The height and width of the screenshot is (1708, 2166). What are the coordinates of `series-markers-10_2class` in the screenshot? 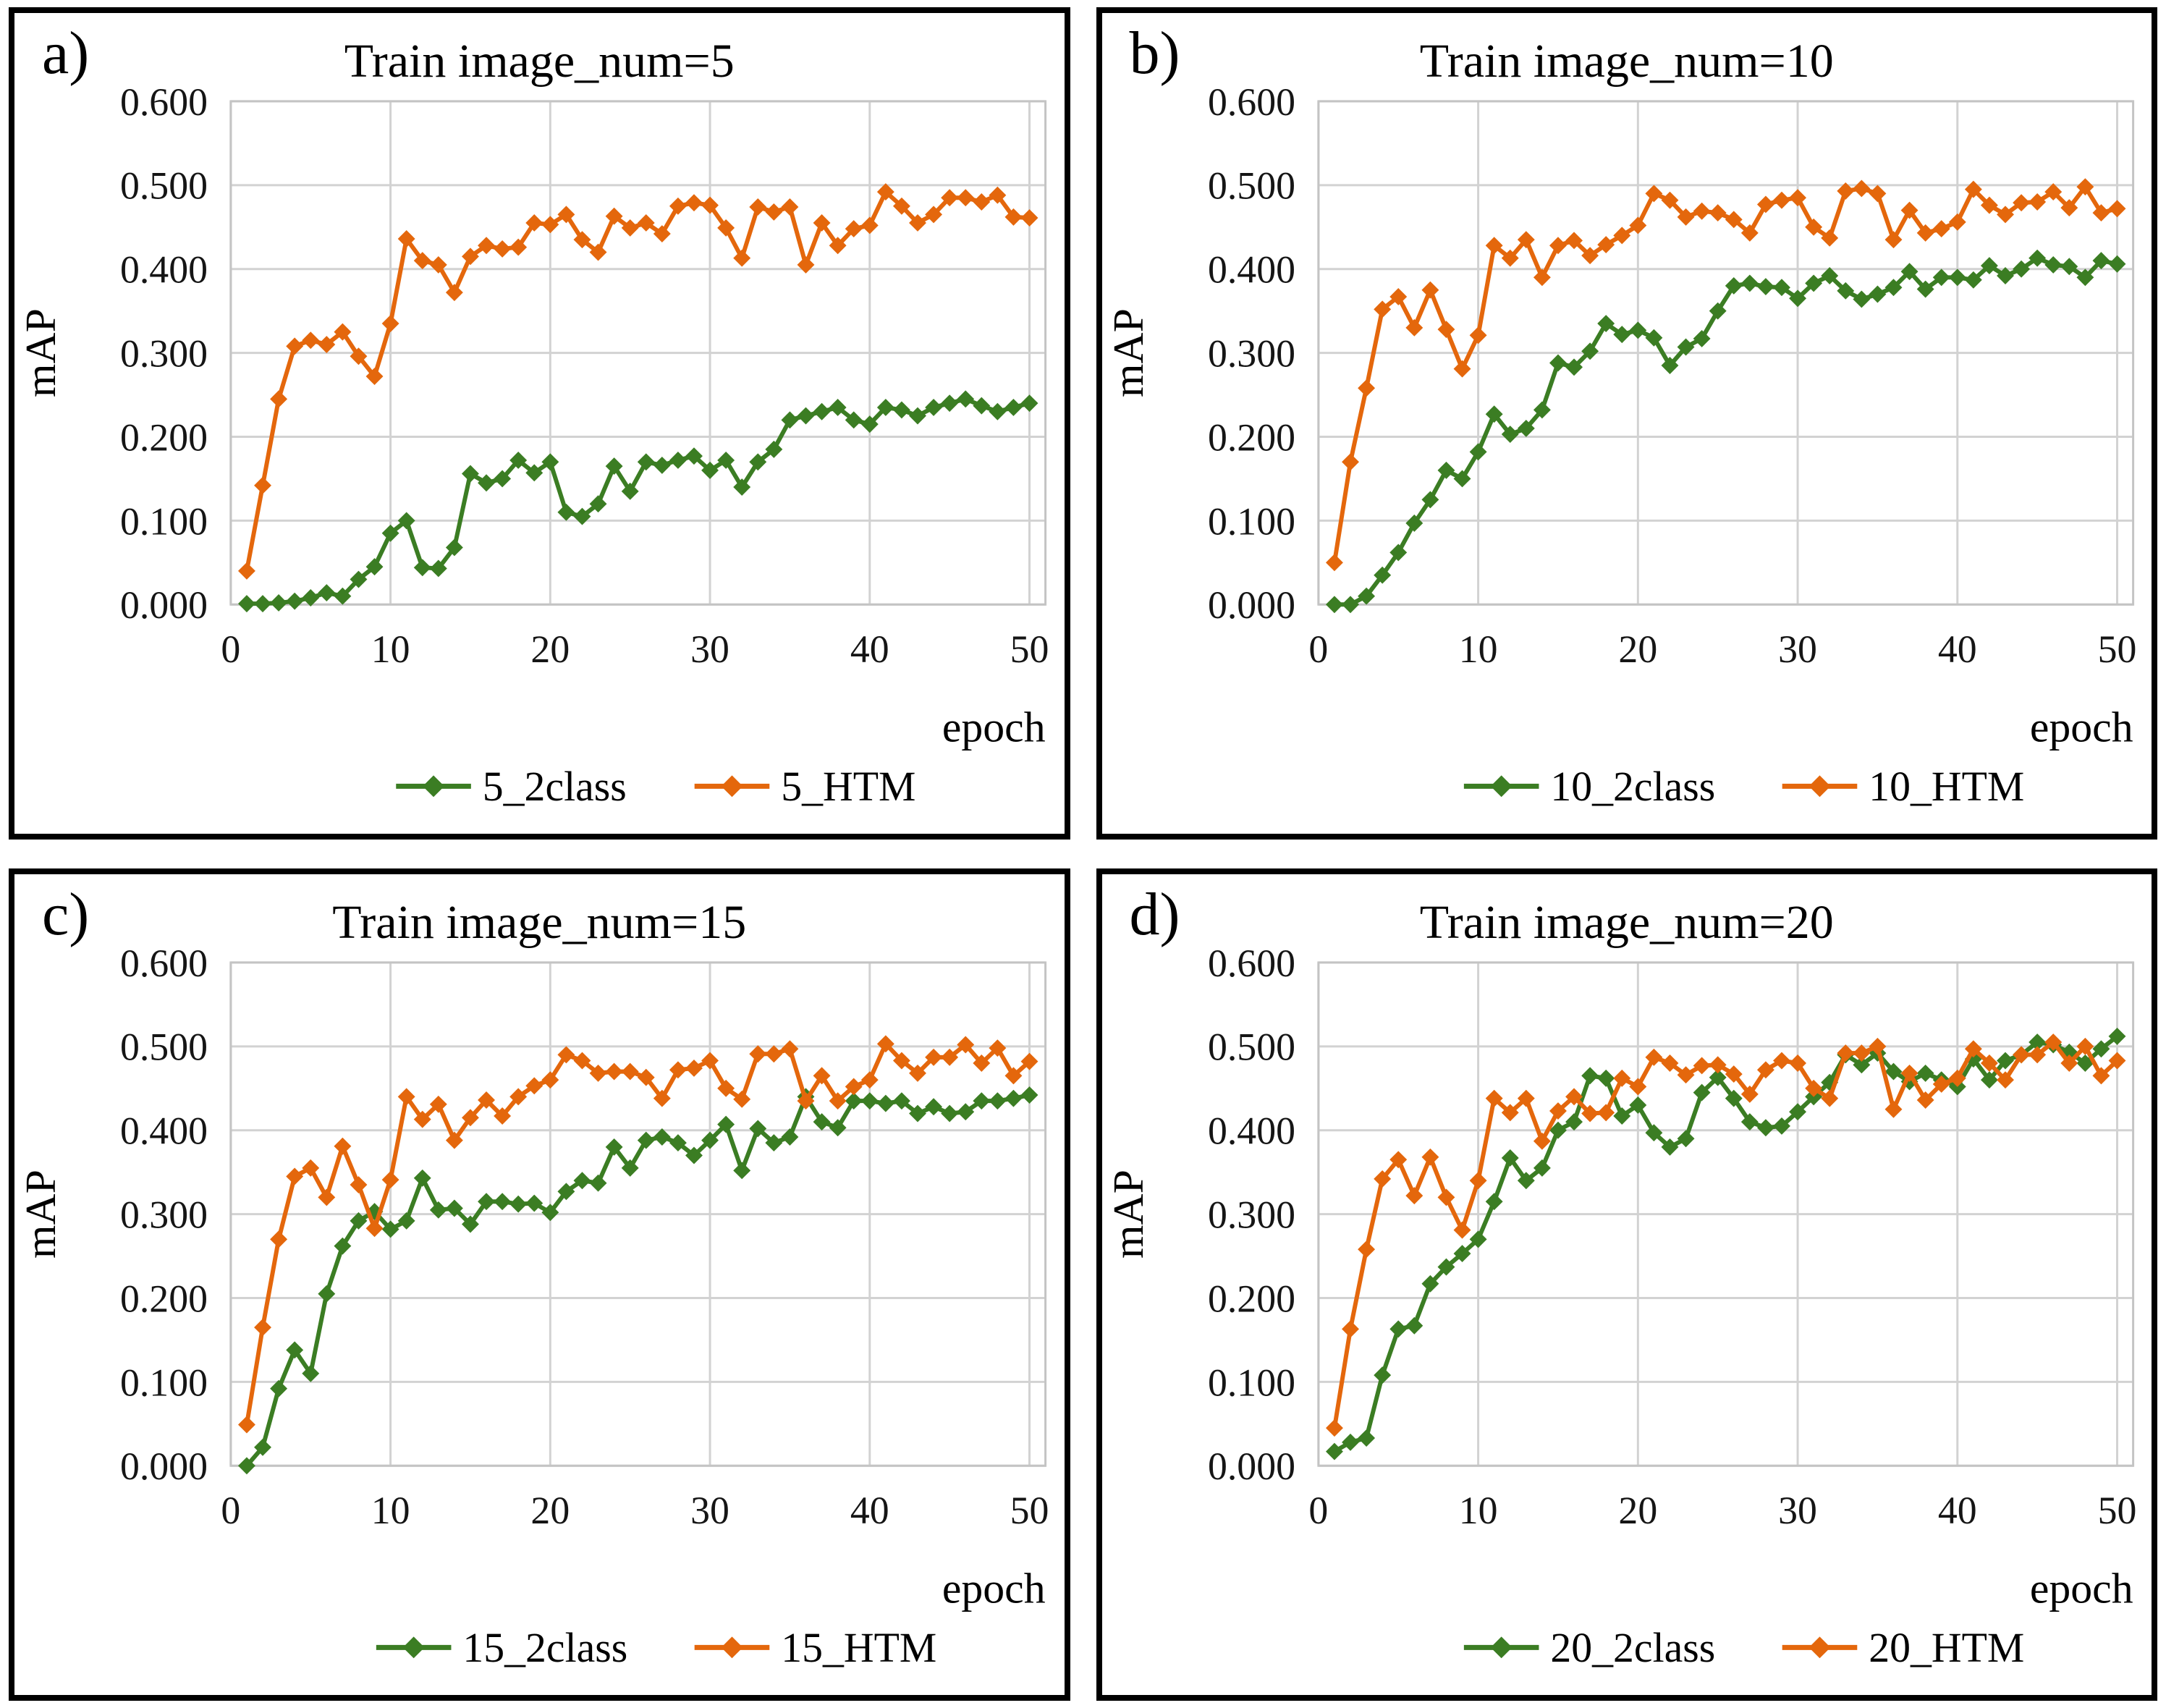 It's located at (1725, 431).